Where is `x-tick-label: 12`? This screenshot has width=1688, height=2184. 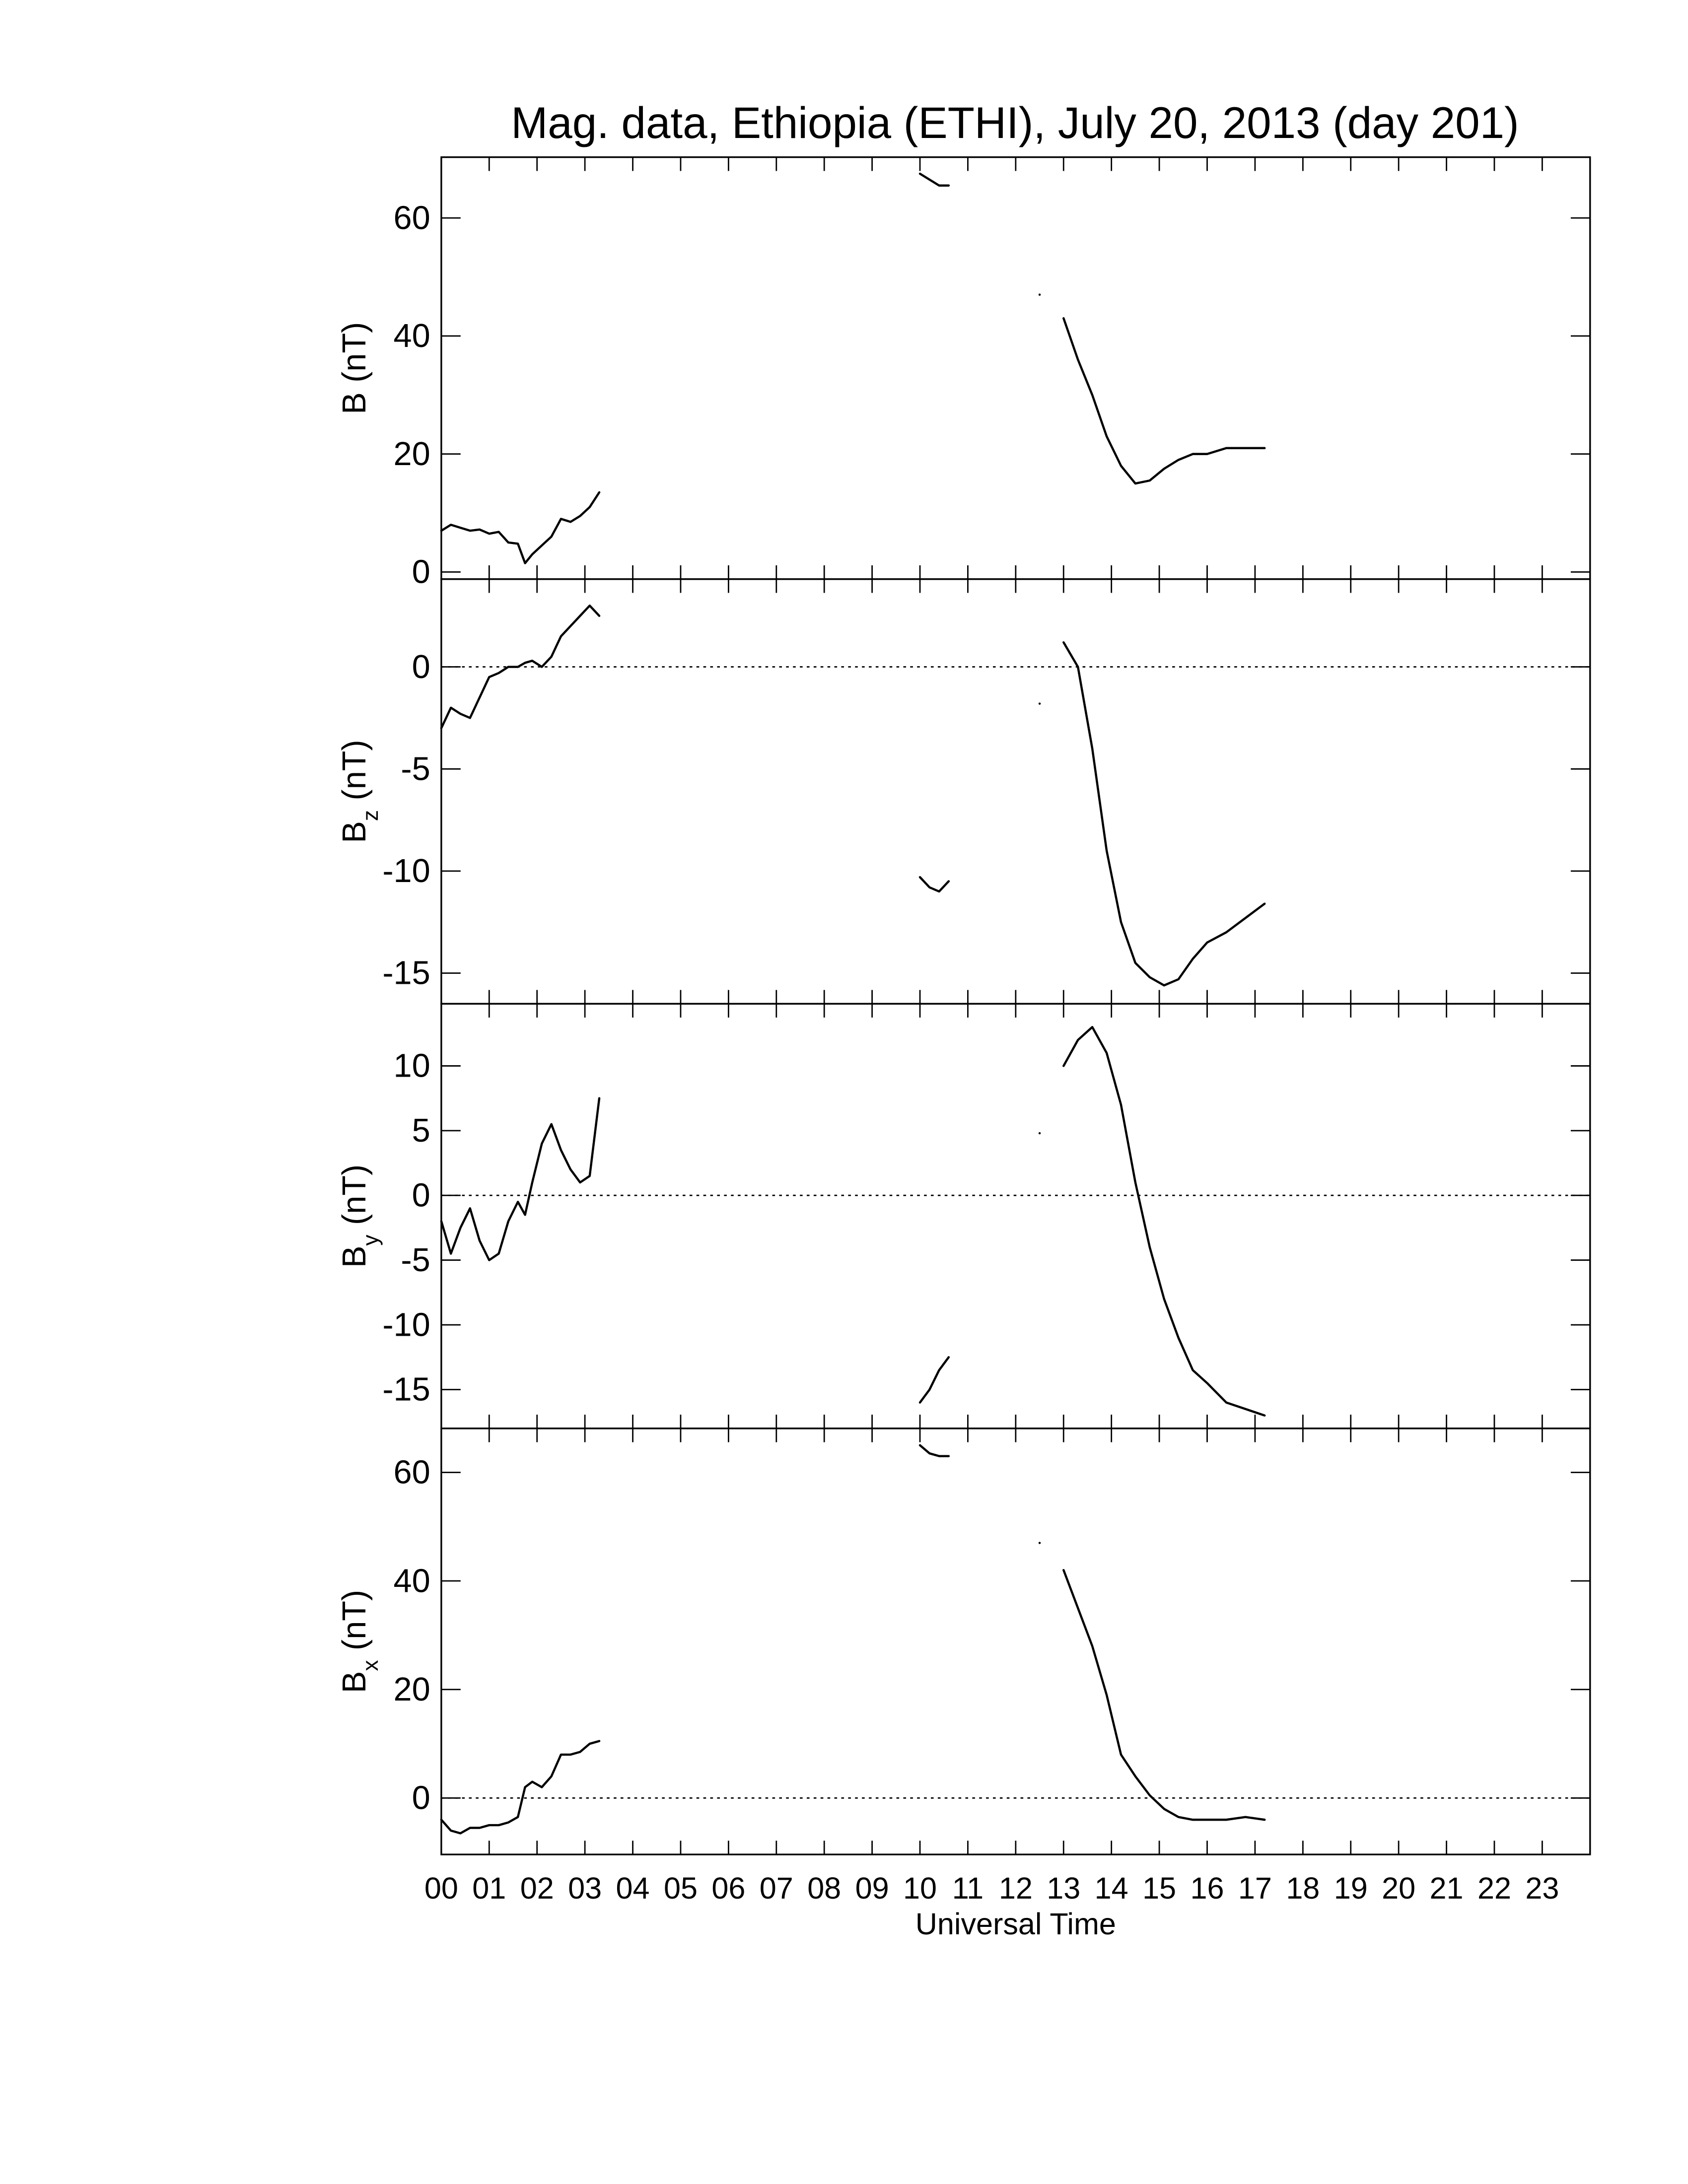 x-tick-label: 12 is located at coordinates (1016, 1888).